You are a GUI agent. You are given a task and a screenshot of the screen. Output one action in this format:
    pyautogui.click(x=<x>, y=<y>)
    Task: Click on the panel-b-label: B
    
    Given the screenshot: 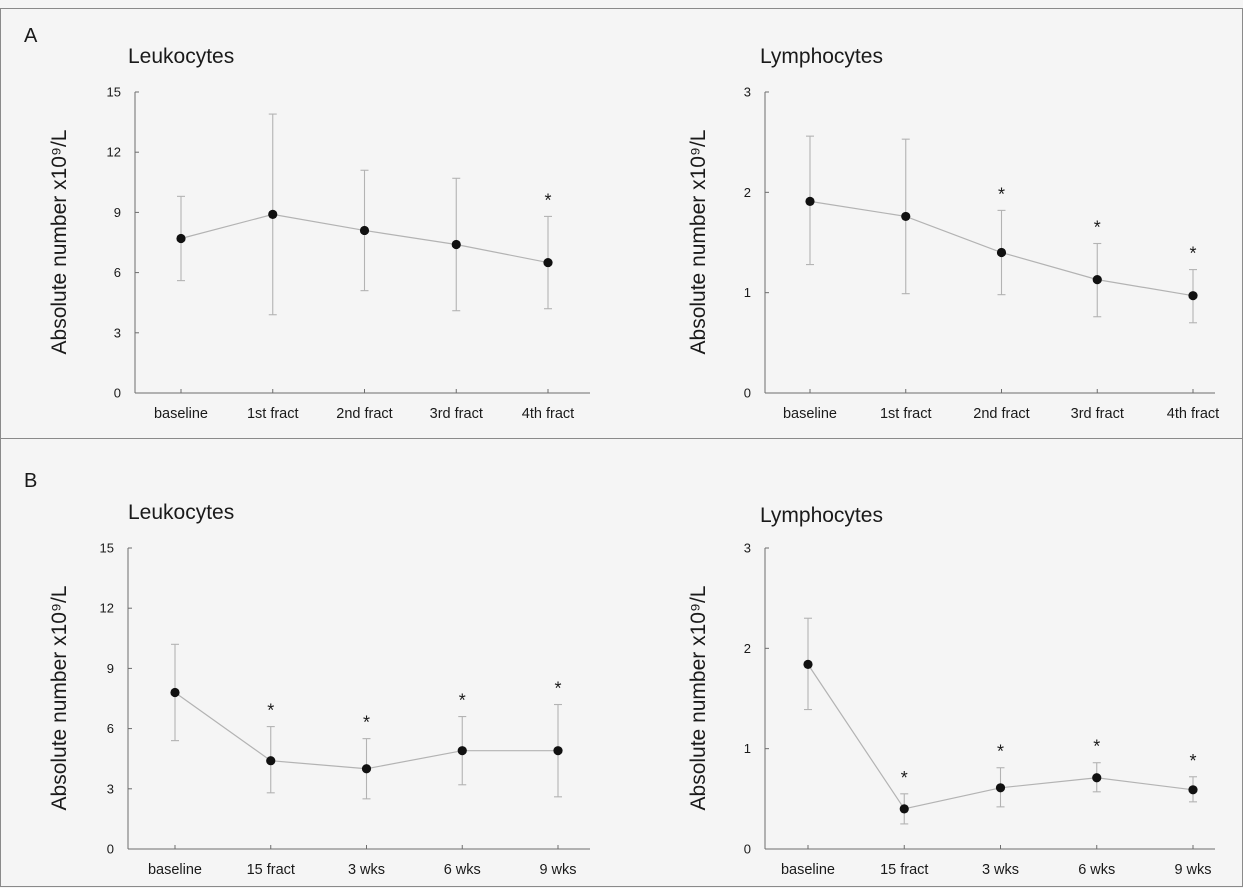 What is the action you would take?
    pyautogui.click(x=30, y=481)
    